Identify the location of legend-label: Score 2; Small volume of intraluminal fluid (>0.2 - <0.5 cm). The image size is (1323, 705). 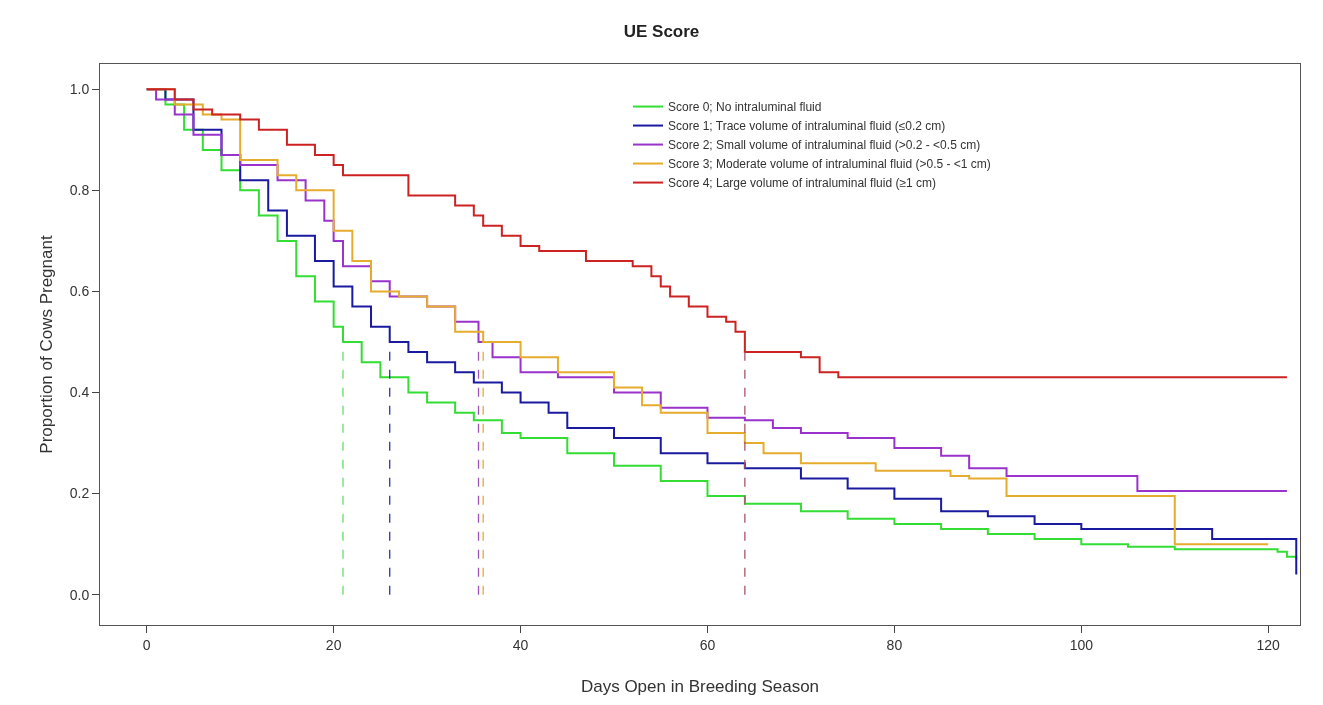
(824, 145).